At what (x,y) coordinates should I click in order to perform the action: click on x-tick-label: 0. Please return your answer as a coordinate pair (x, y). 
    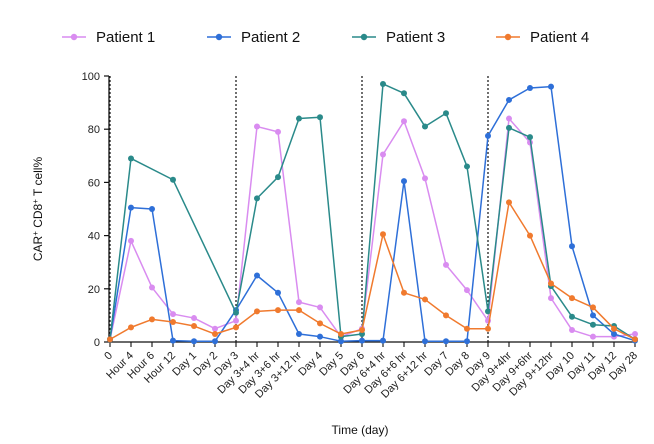
    Looking at the image, I should click on (108, 356).